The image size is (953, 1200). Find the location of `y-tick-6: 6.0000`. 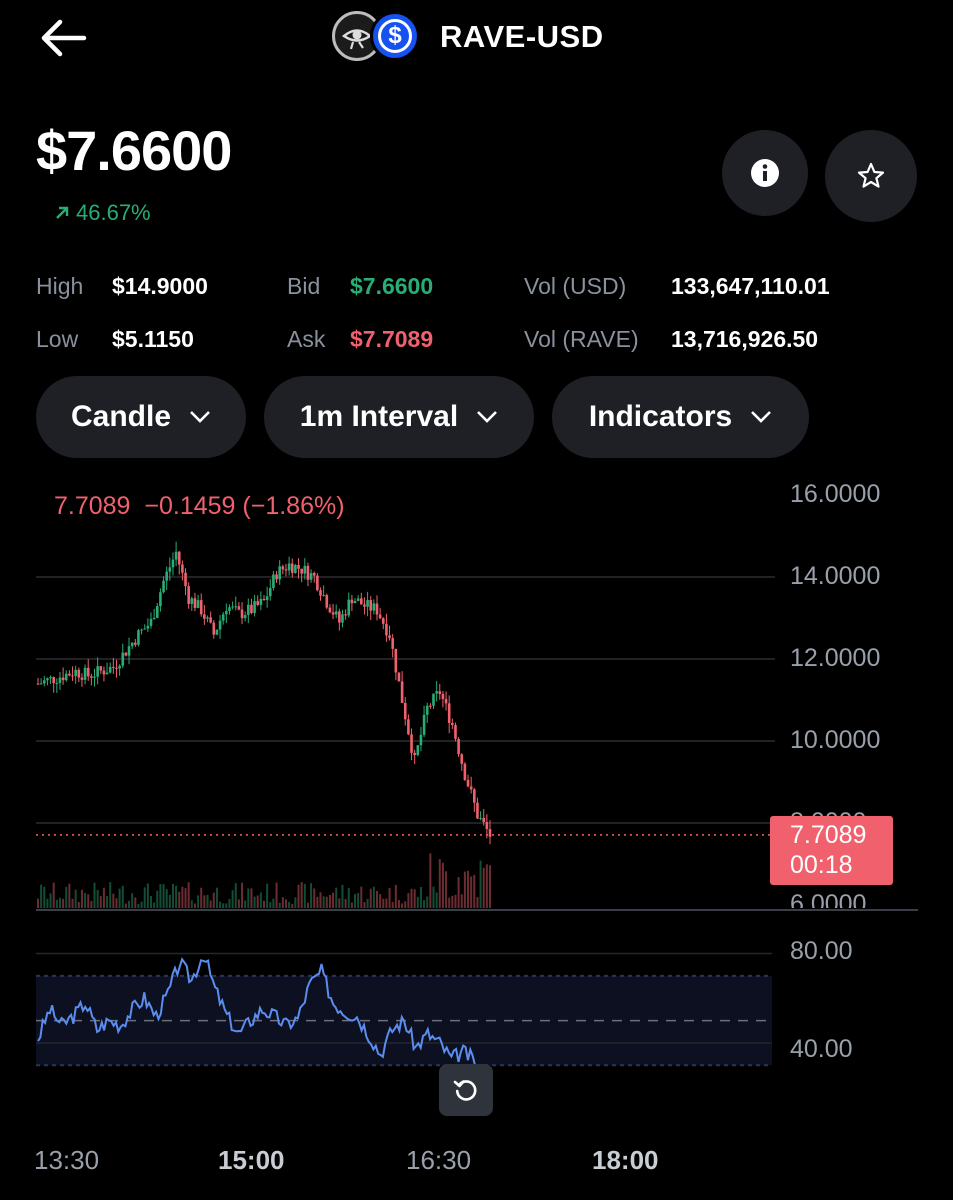

y-tick-6: 6.0000 is located at coordinates (828, 899).